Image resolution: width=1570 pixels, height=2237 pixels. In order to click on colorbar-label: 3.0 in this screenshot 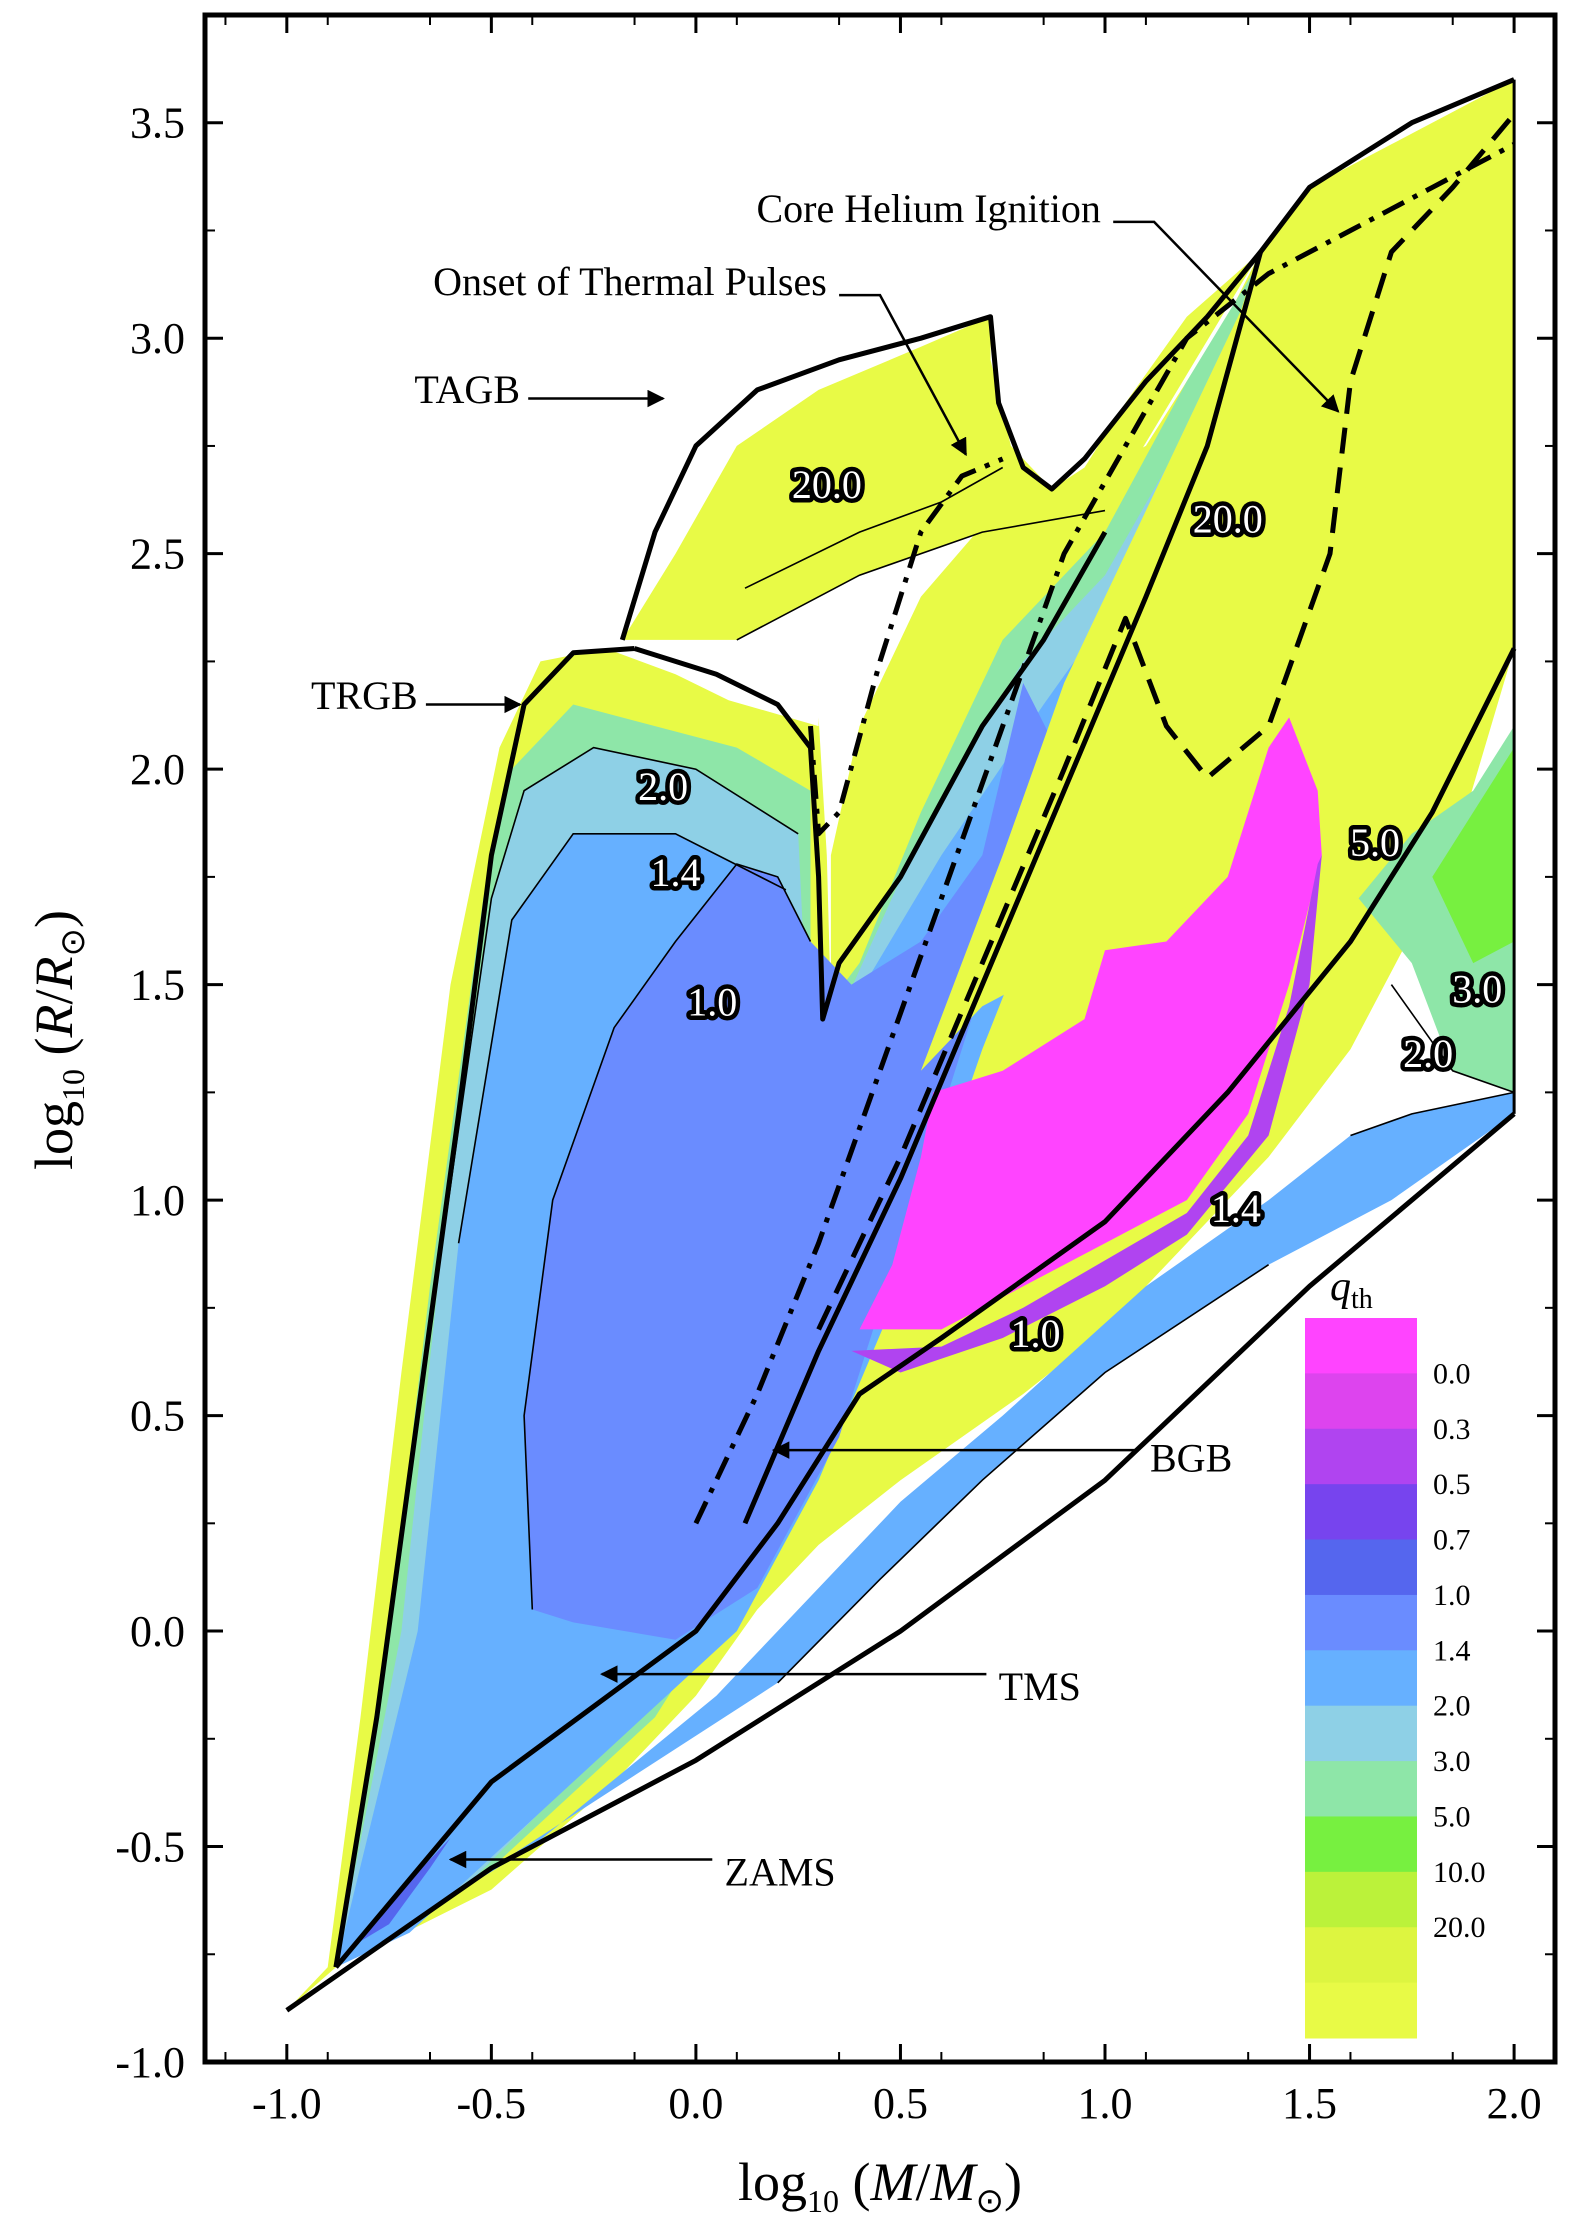, I will do `click(1452, 1761)`.